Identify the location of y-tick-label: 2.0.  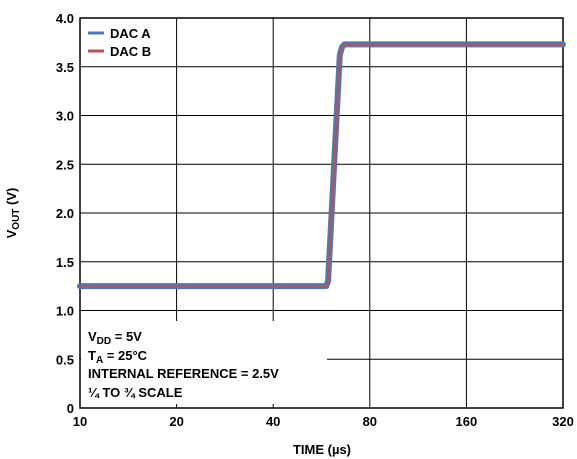
(65, 213).